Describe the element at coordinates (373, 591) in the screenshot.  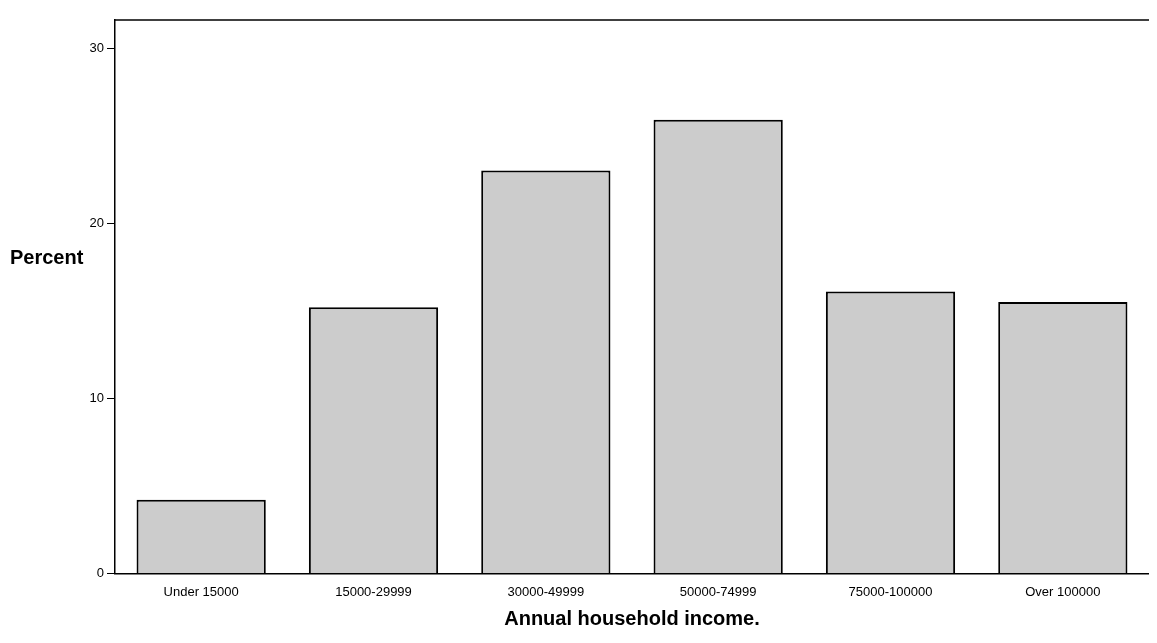
I see `x-tick-label: 15000-29999` at that location.